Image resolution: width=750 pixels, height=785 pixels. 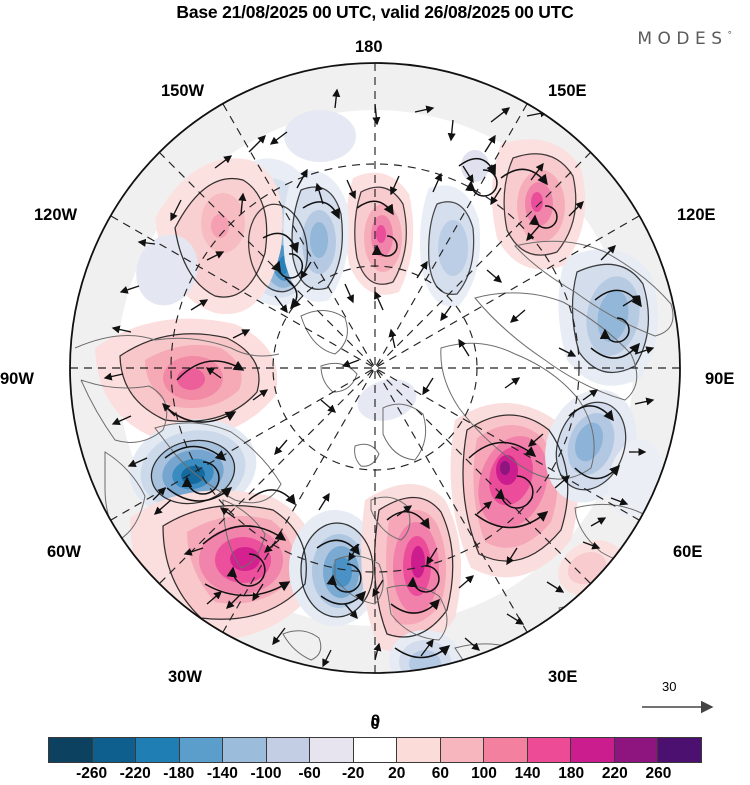 I want to click on reference-vector: 30, so click(x=688, y=698).